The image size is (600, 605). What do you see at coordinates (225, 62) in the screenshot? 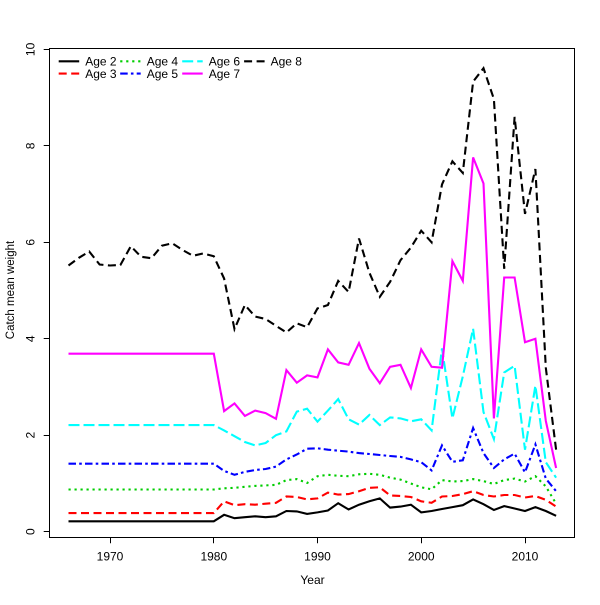
I see `svg-text: Age 6` at bounding box center [225, 62].